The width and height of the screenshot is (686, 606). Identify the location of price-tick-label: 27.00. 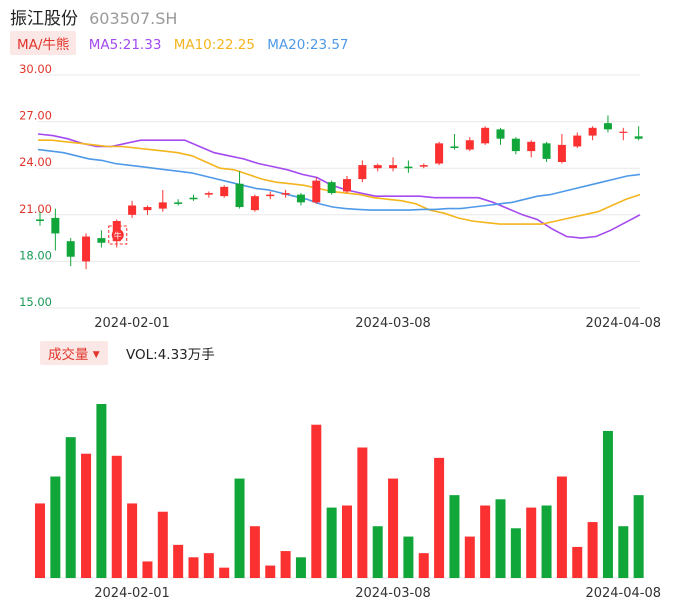
(35, 116).